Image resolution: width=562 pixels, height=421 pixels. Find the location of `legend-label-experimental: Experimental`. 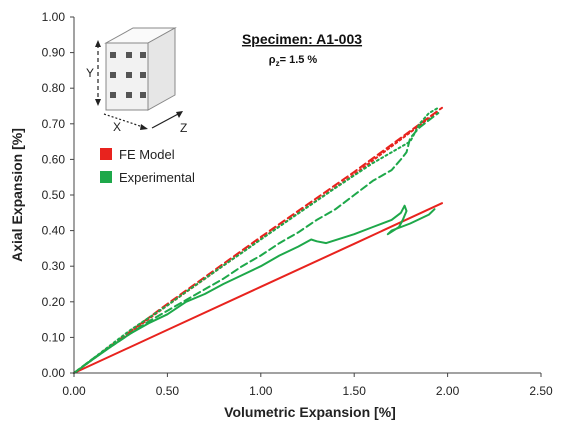

legend-label-experimental: Experimental is located at coordinates (157, 177).